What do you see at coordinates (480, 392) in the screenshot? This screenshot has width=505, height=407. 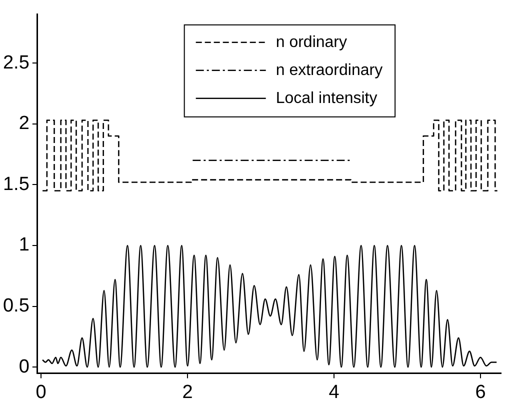 I see `x-tick-label: 6` at bounding box center [480, 392].